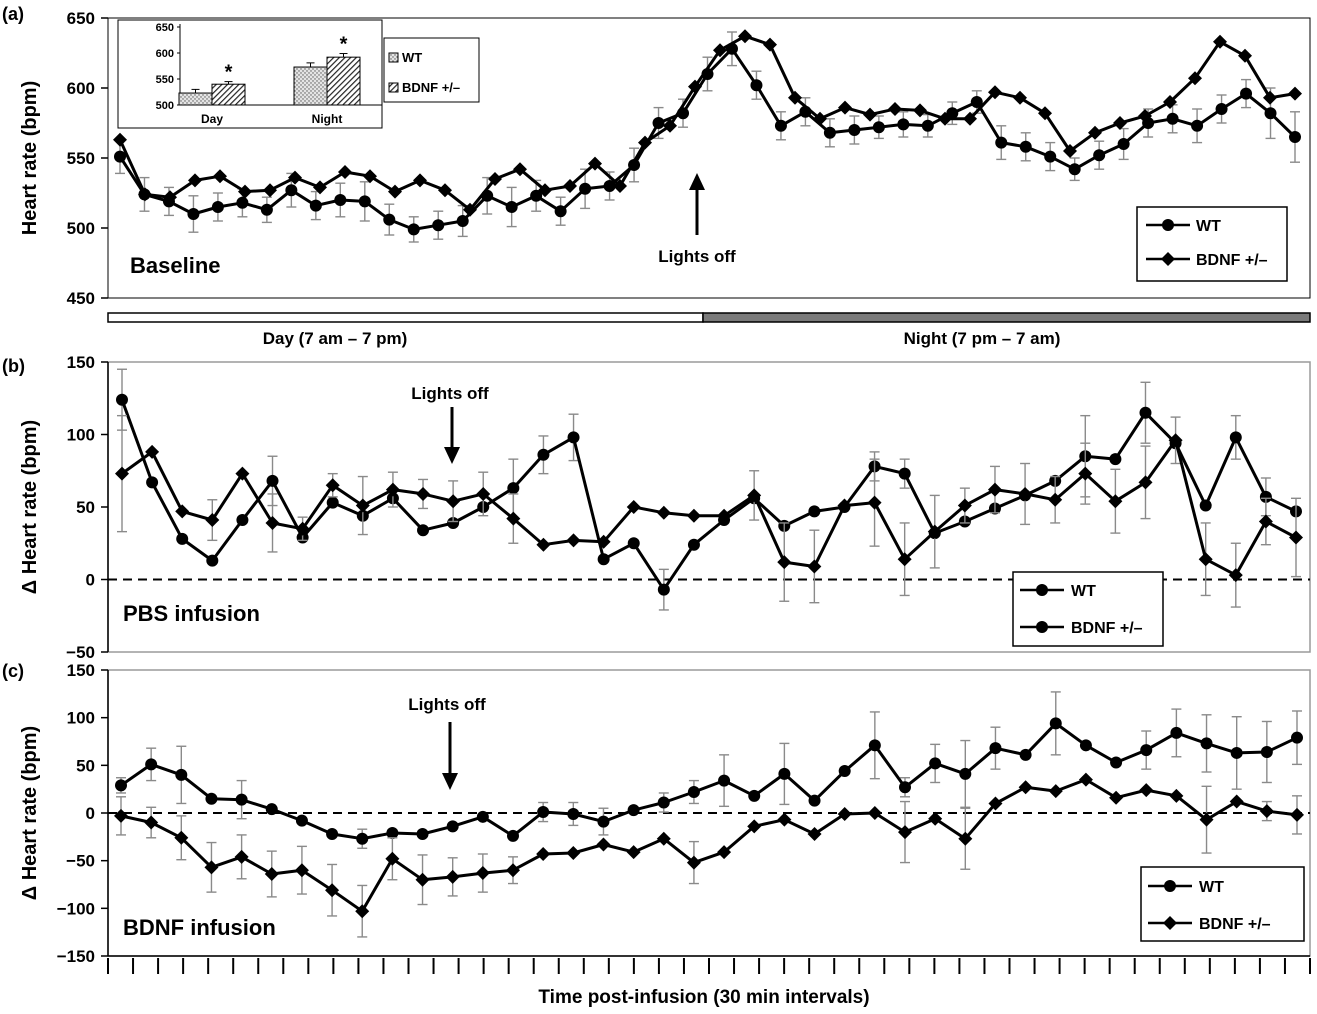 The width and height of the screenshot is (1317, 1014). I want to click on y-tick-label: 450, so click(81, 298).